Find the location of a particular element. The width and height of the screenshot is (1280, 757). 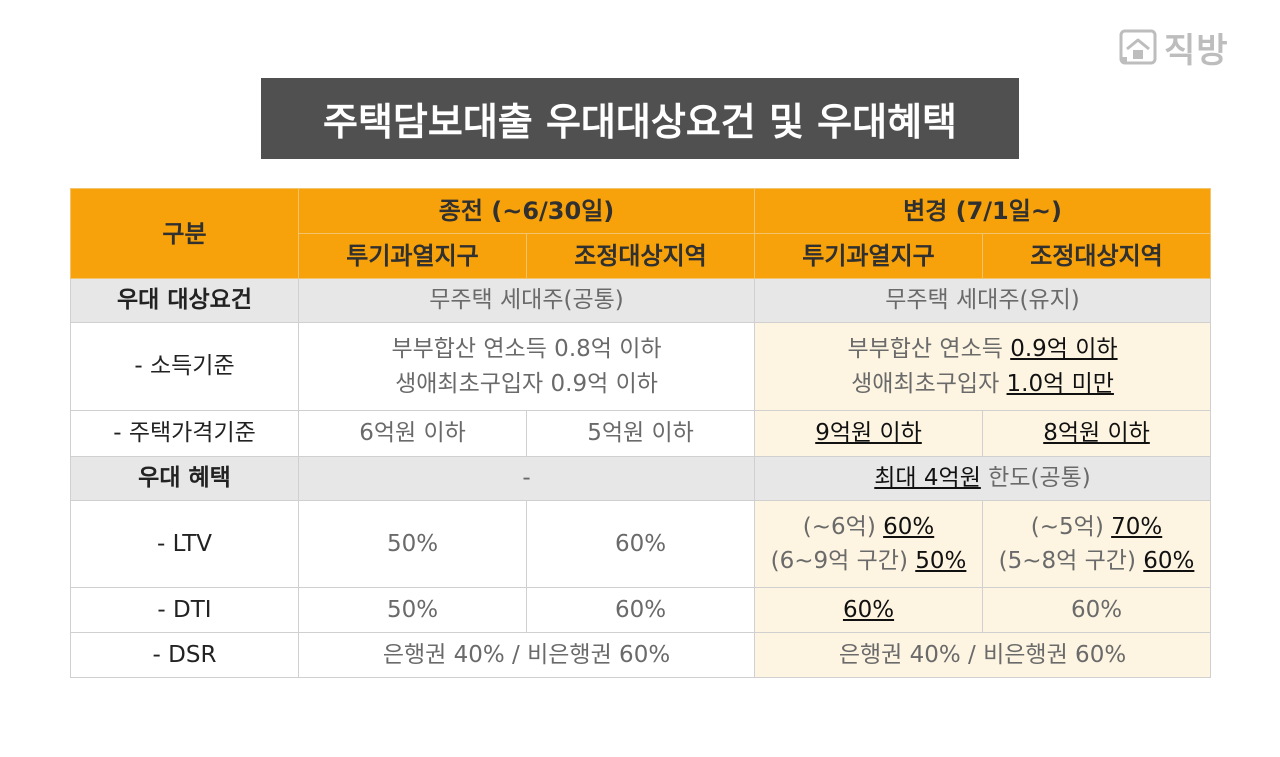

brand-logo: 직방 is located at coordinates (1173, 47).